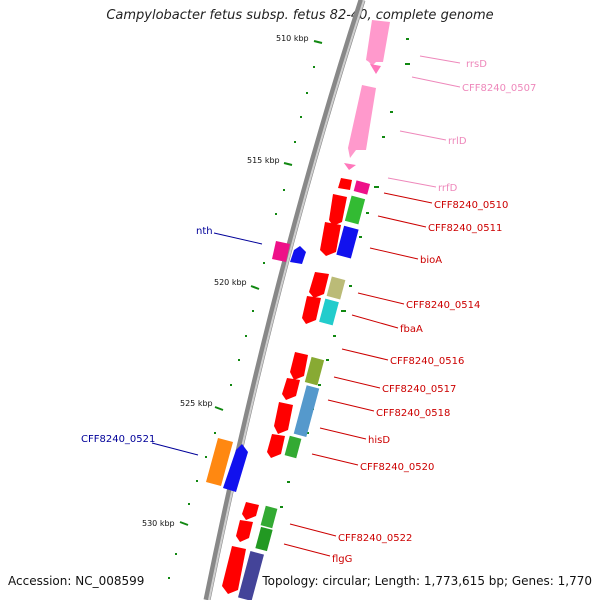 This screenshot has width=600, height=600. I want to click on gene-rrlD, so click(362, 121).